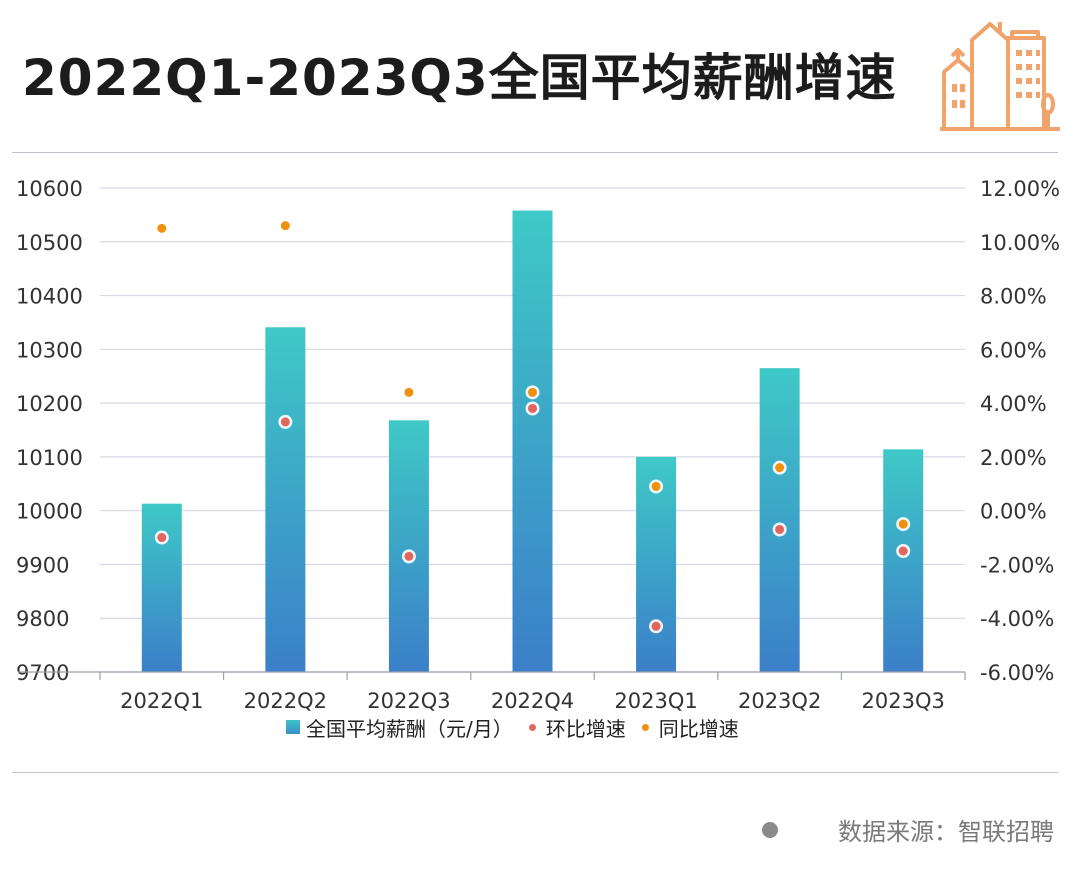  Describe the element at coordinates (1013, 350) in the screenshot. I see `right-tick-label: 6.00%` at that location.